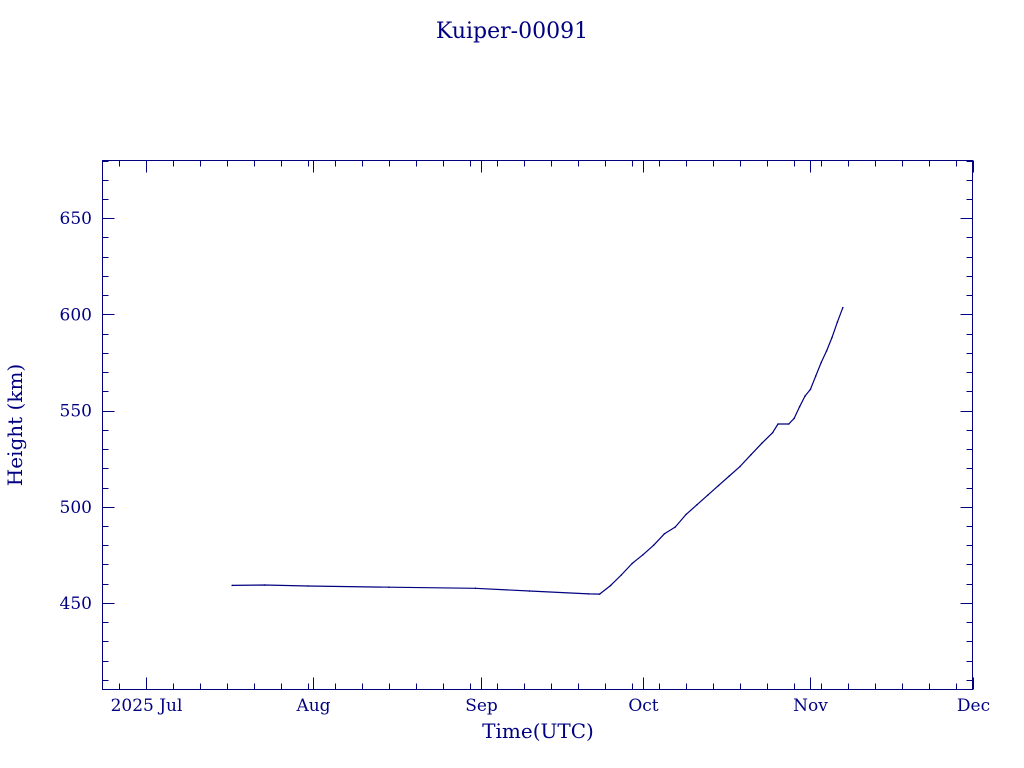  What do you see at coordinates (15, 425) in the screenshot?
I see `y-axis-label: Height (km)` at bounding box center [15, 425].